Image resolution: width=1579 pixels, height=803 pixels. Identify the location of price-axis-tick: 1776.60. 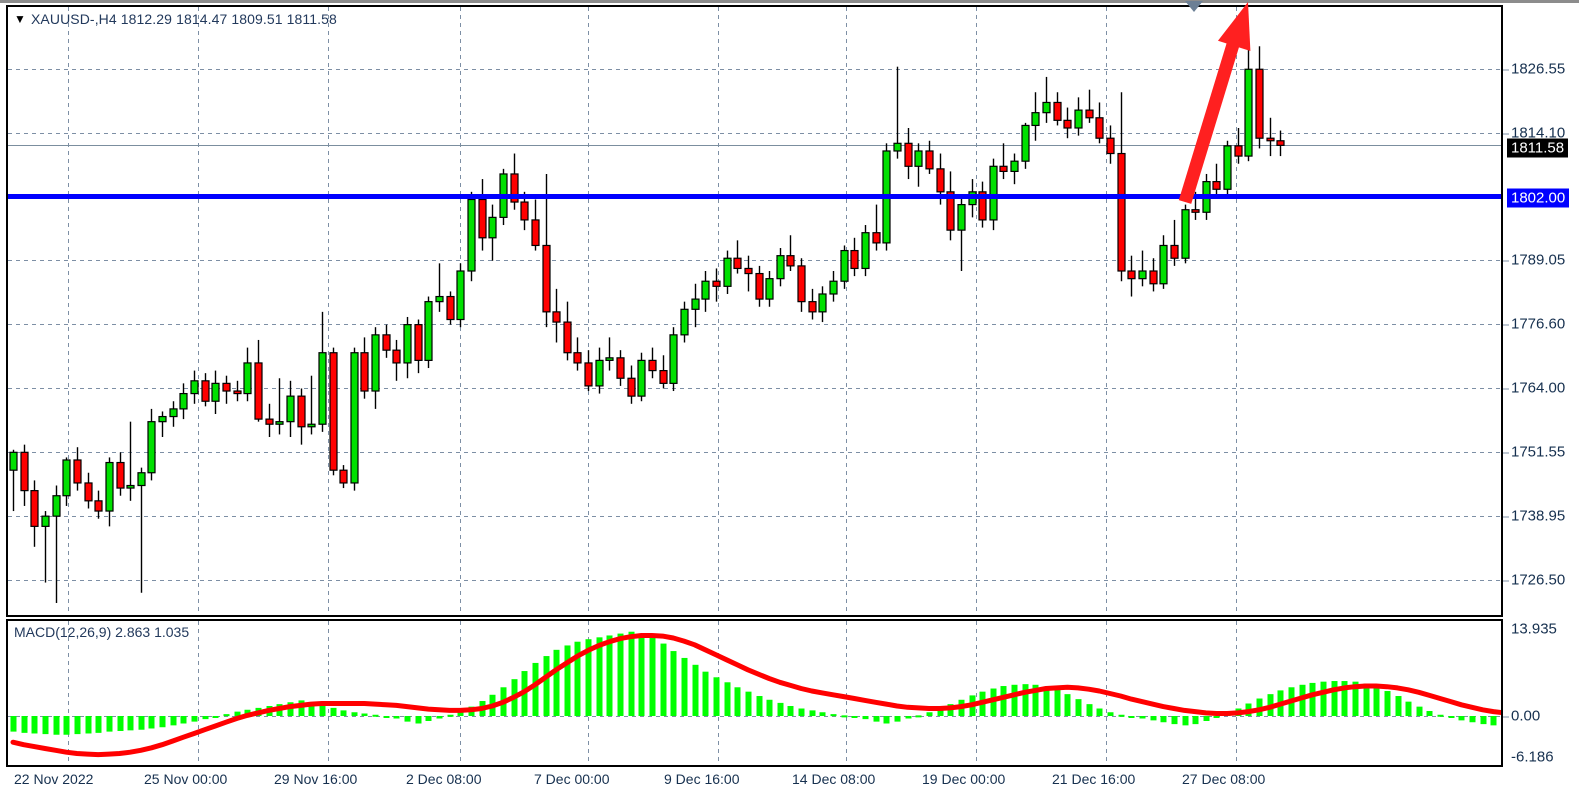
(1534, 324).